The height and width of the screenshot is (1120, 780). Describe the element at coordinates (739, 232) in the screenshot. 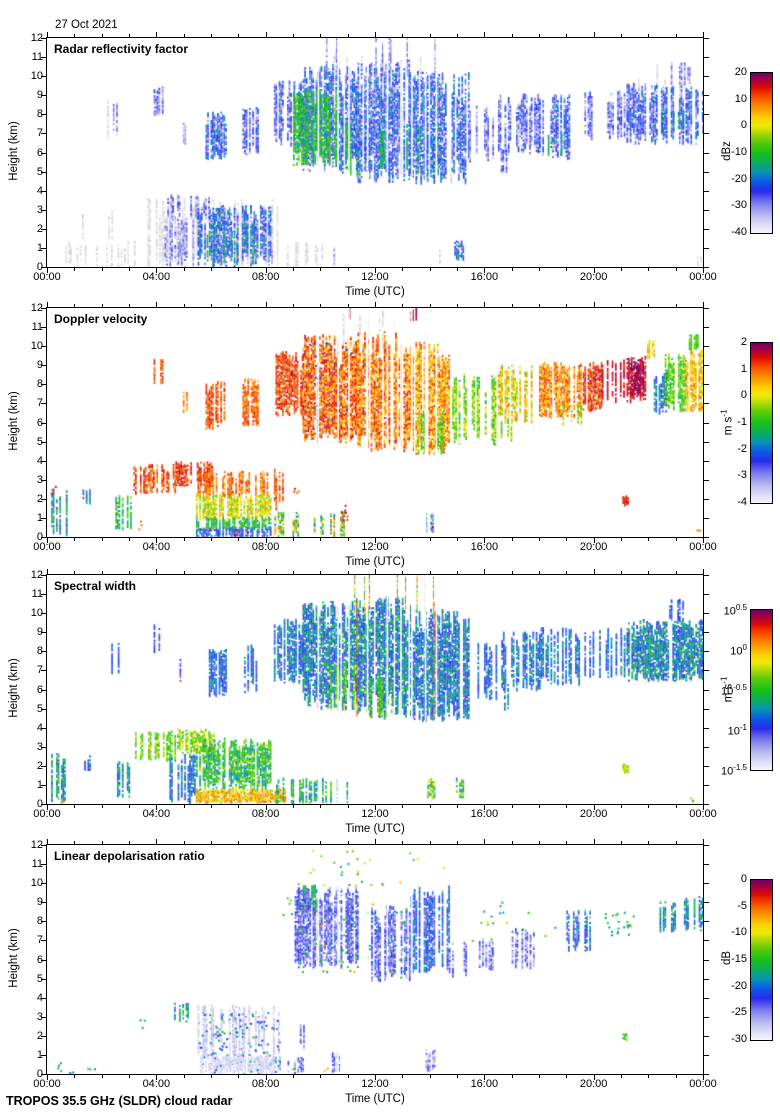

I see `colorbar-tick-label: -40` at that location.